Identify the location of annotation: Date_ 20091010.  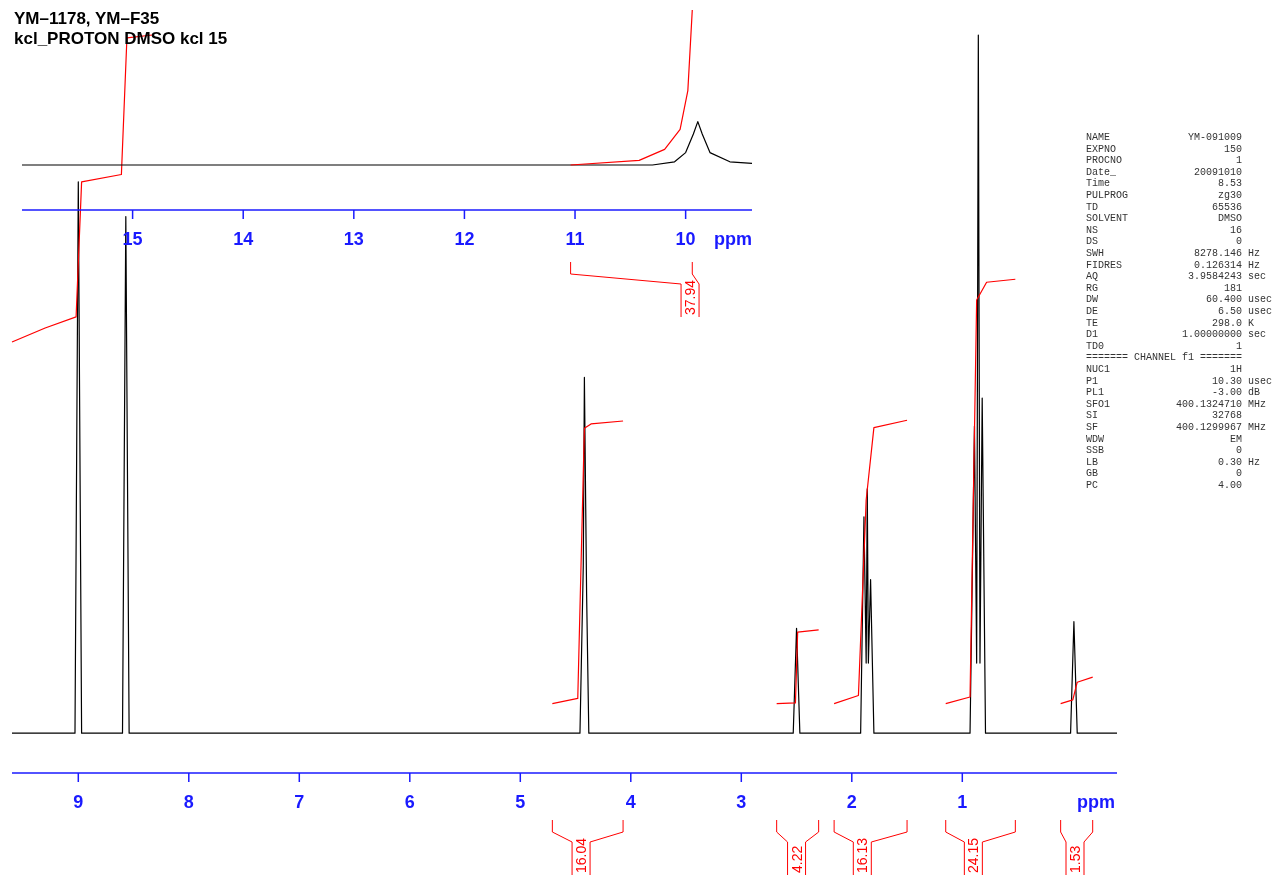
(1164, 172).